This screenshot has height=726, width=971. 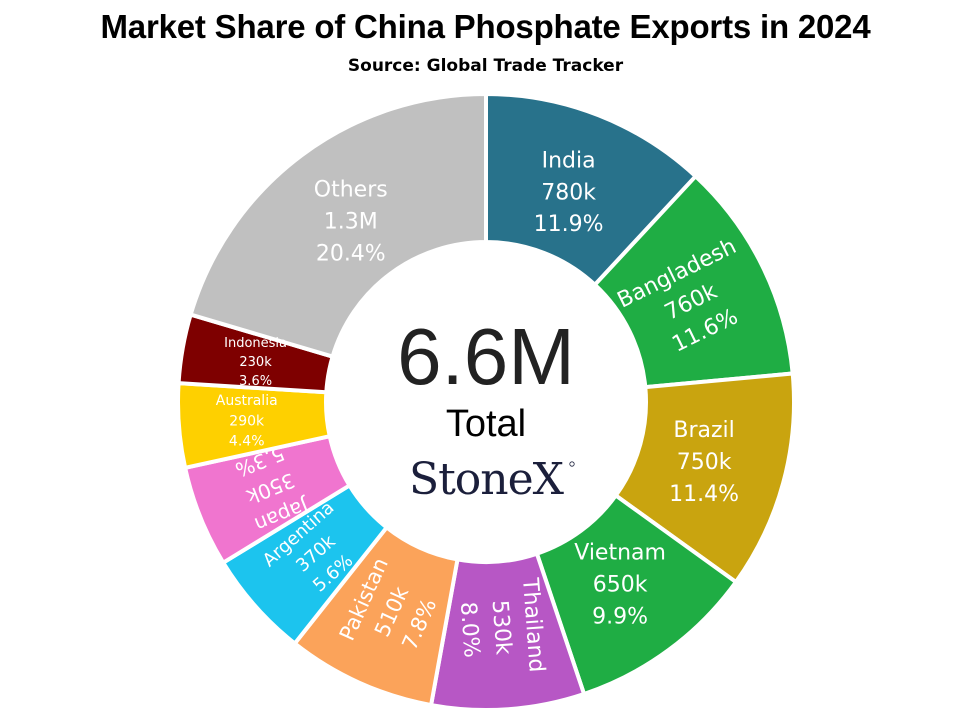 I want to click on slice-others, so click(x=338, y=225).